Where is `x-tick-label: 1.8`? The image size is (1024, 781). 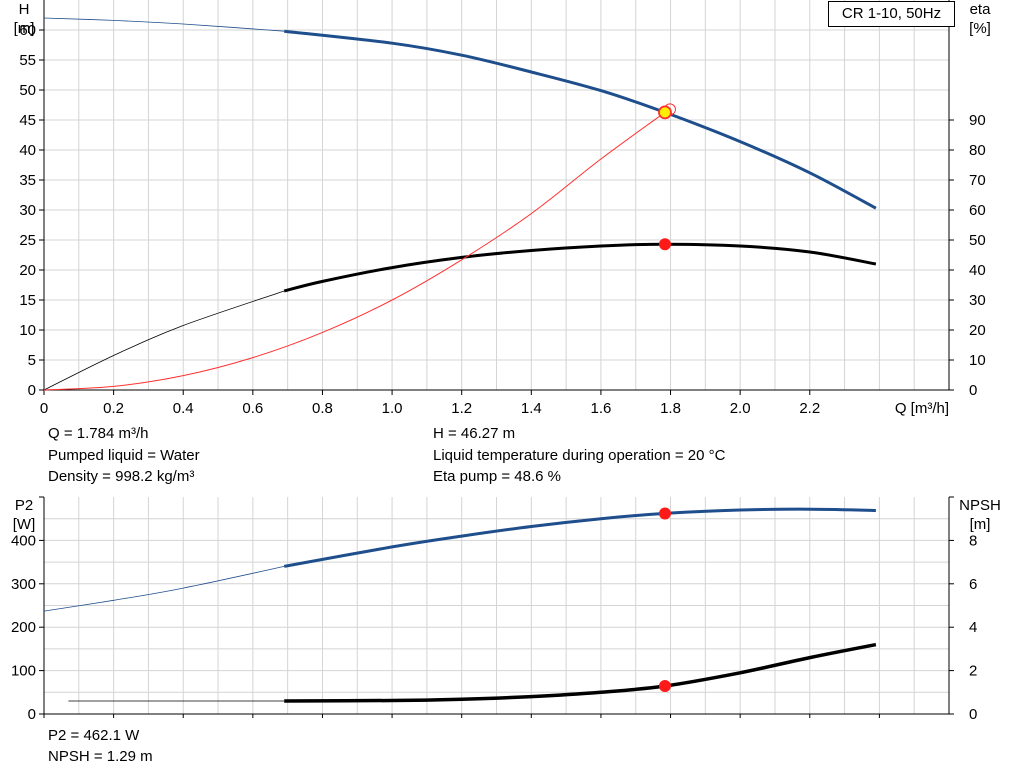 x-tick-label: 1.8 is located at coordinates (670, 408).